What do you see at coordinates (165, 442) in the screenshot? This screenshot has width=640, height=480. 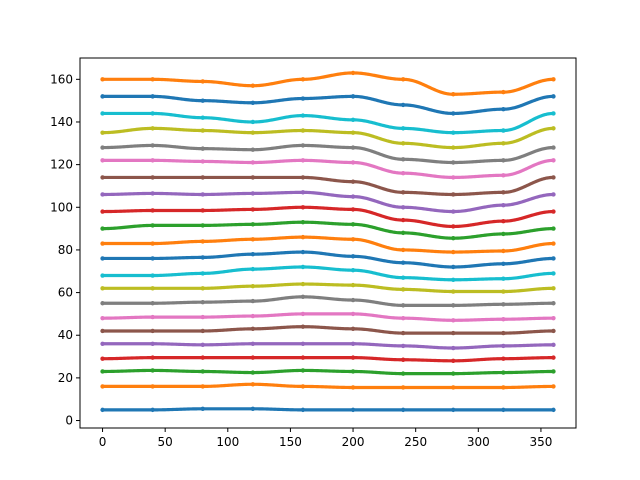 I see `x-tick-label: 50` at bounding box center [165, 442].